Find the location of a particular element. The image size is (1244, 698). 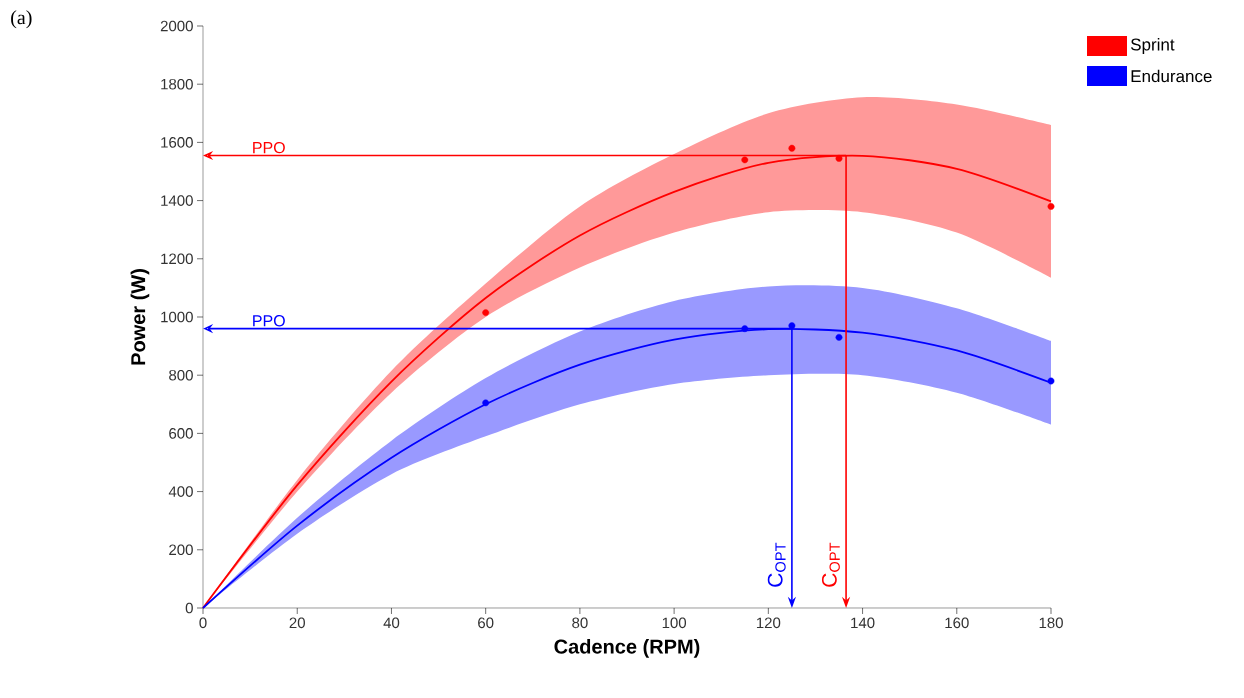

x-tick-label: 120 is located at coordinates (768, 623).